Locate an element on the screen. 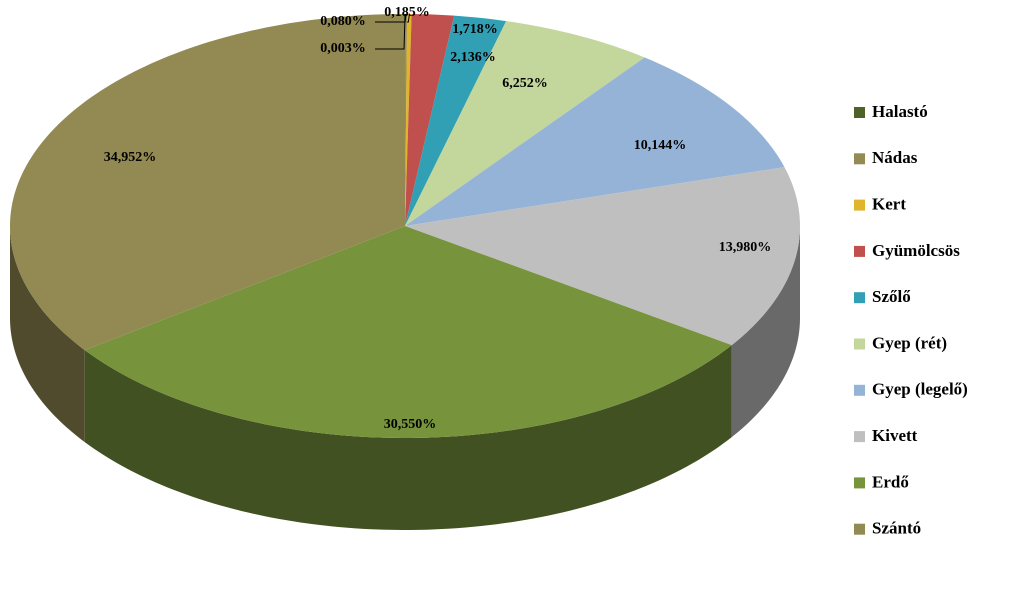 This screenshot has height=603, width=1024. data-label: 1,718% is located at coordinates (475, 29).